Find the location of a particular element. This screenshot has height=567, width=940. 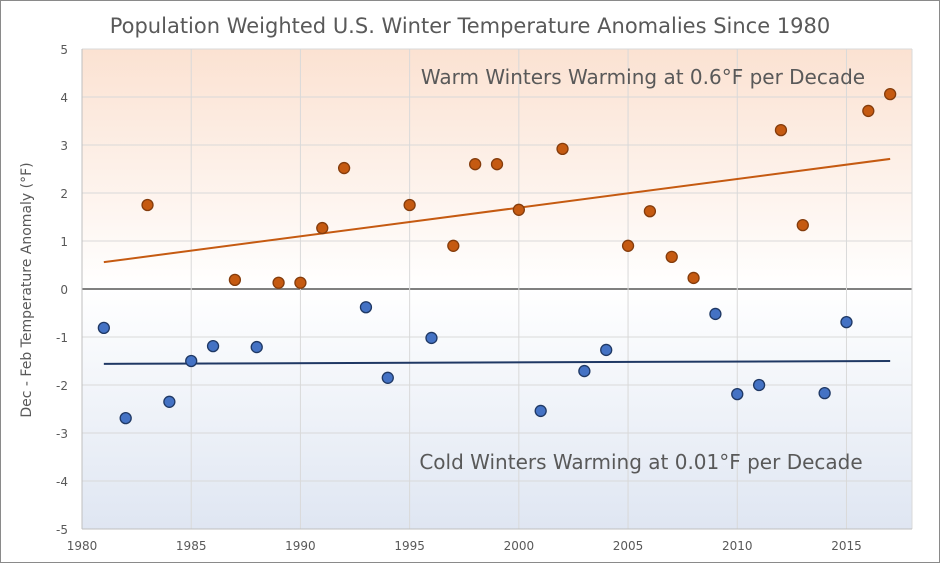

y-tick-label: 1 is located at coordinates (64, 242).